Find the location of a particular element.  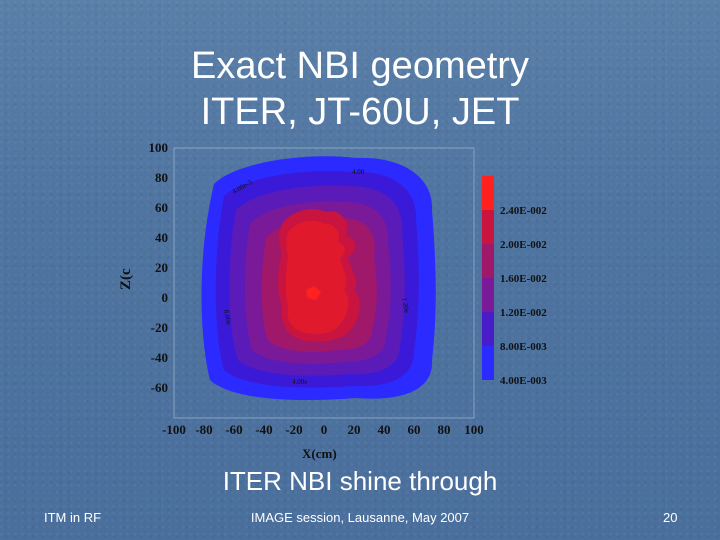

colorbar is located at coordinates (488, 278).